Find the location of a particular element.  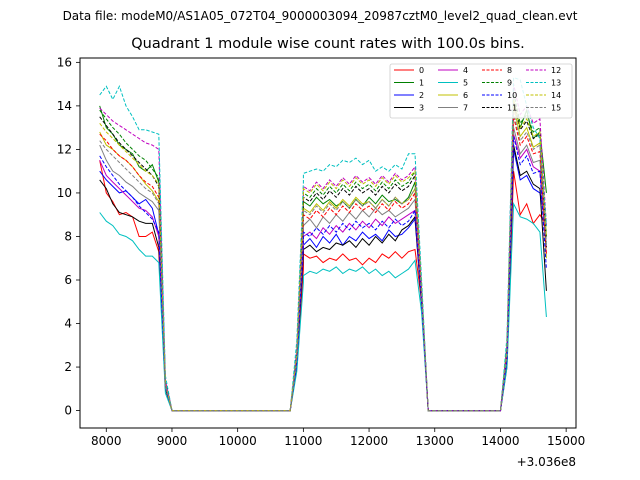

legend-box is located at coordinates (481, 91).